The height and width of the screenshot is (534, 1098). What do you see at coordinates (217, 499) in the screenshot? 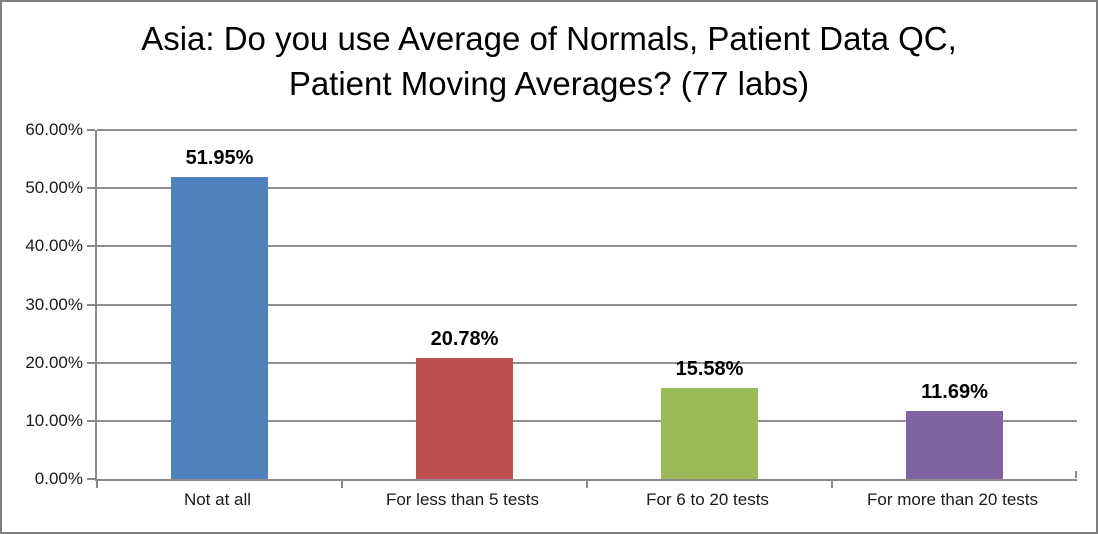
I see `x-axis-label: Not at all` at bounding box center [217, 499].